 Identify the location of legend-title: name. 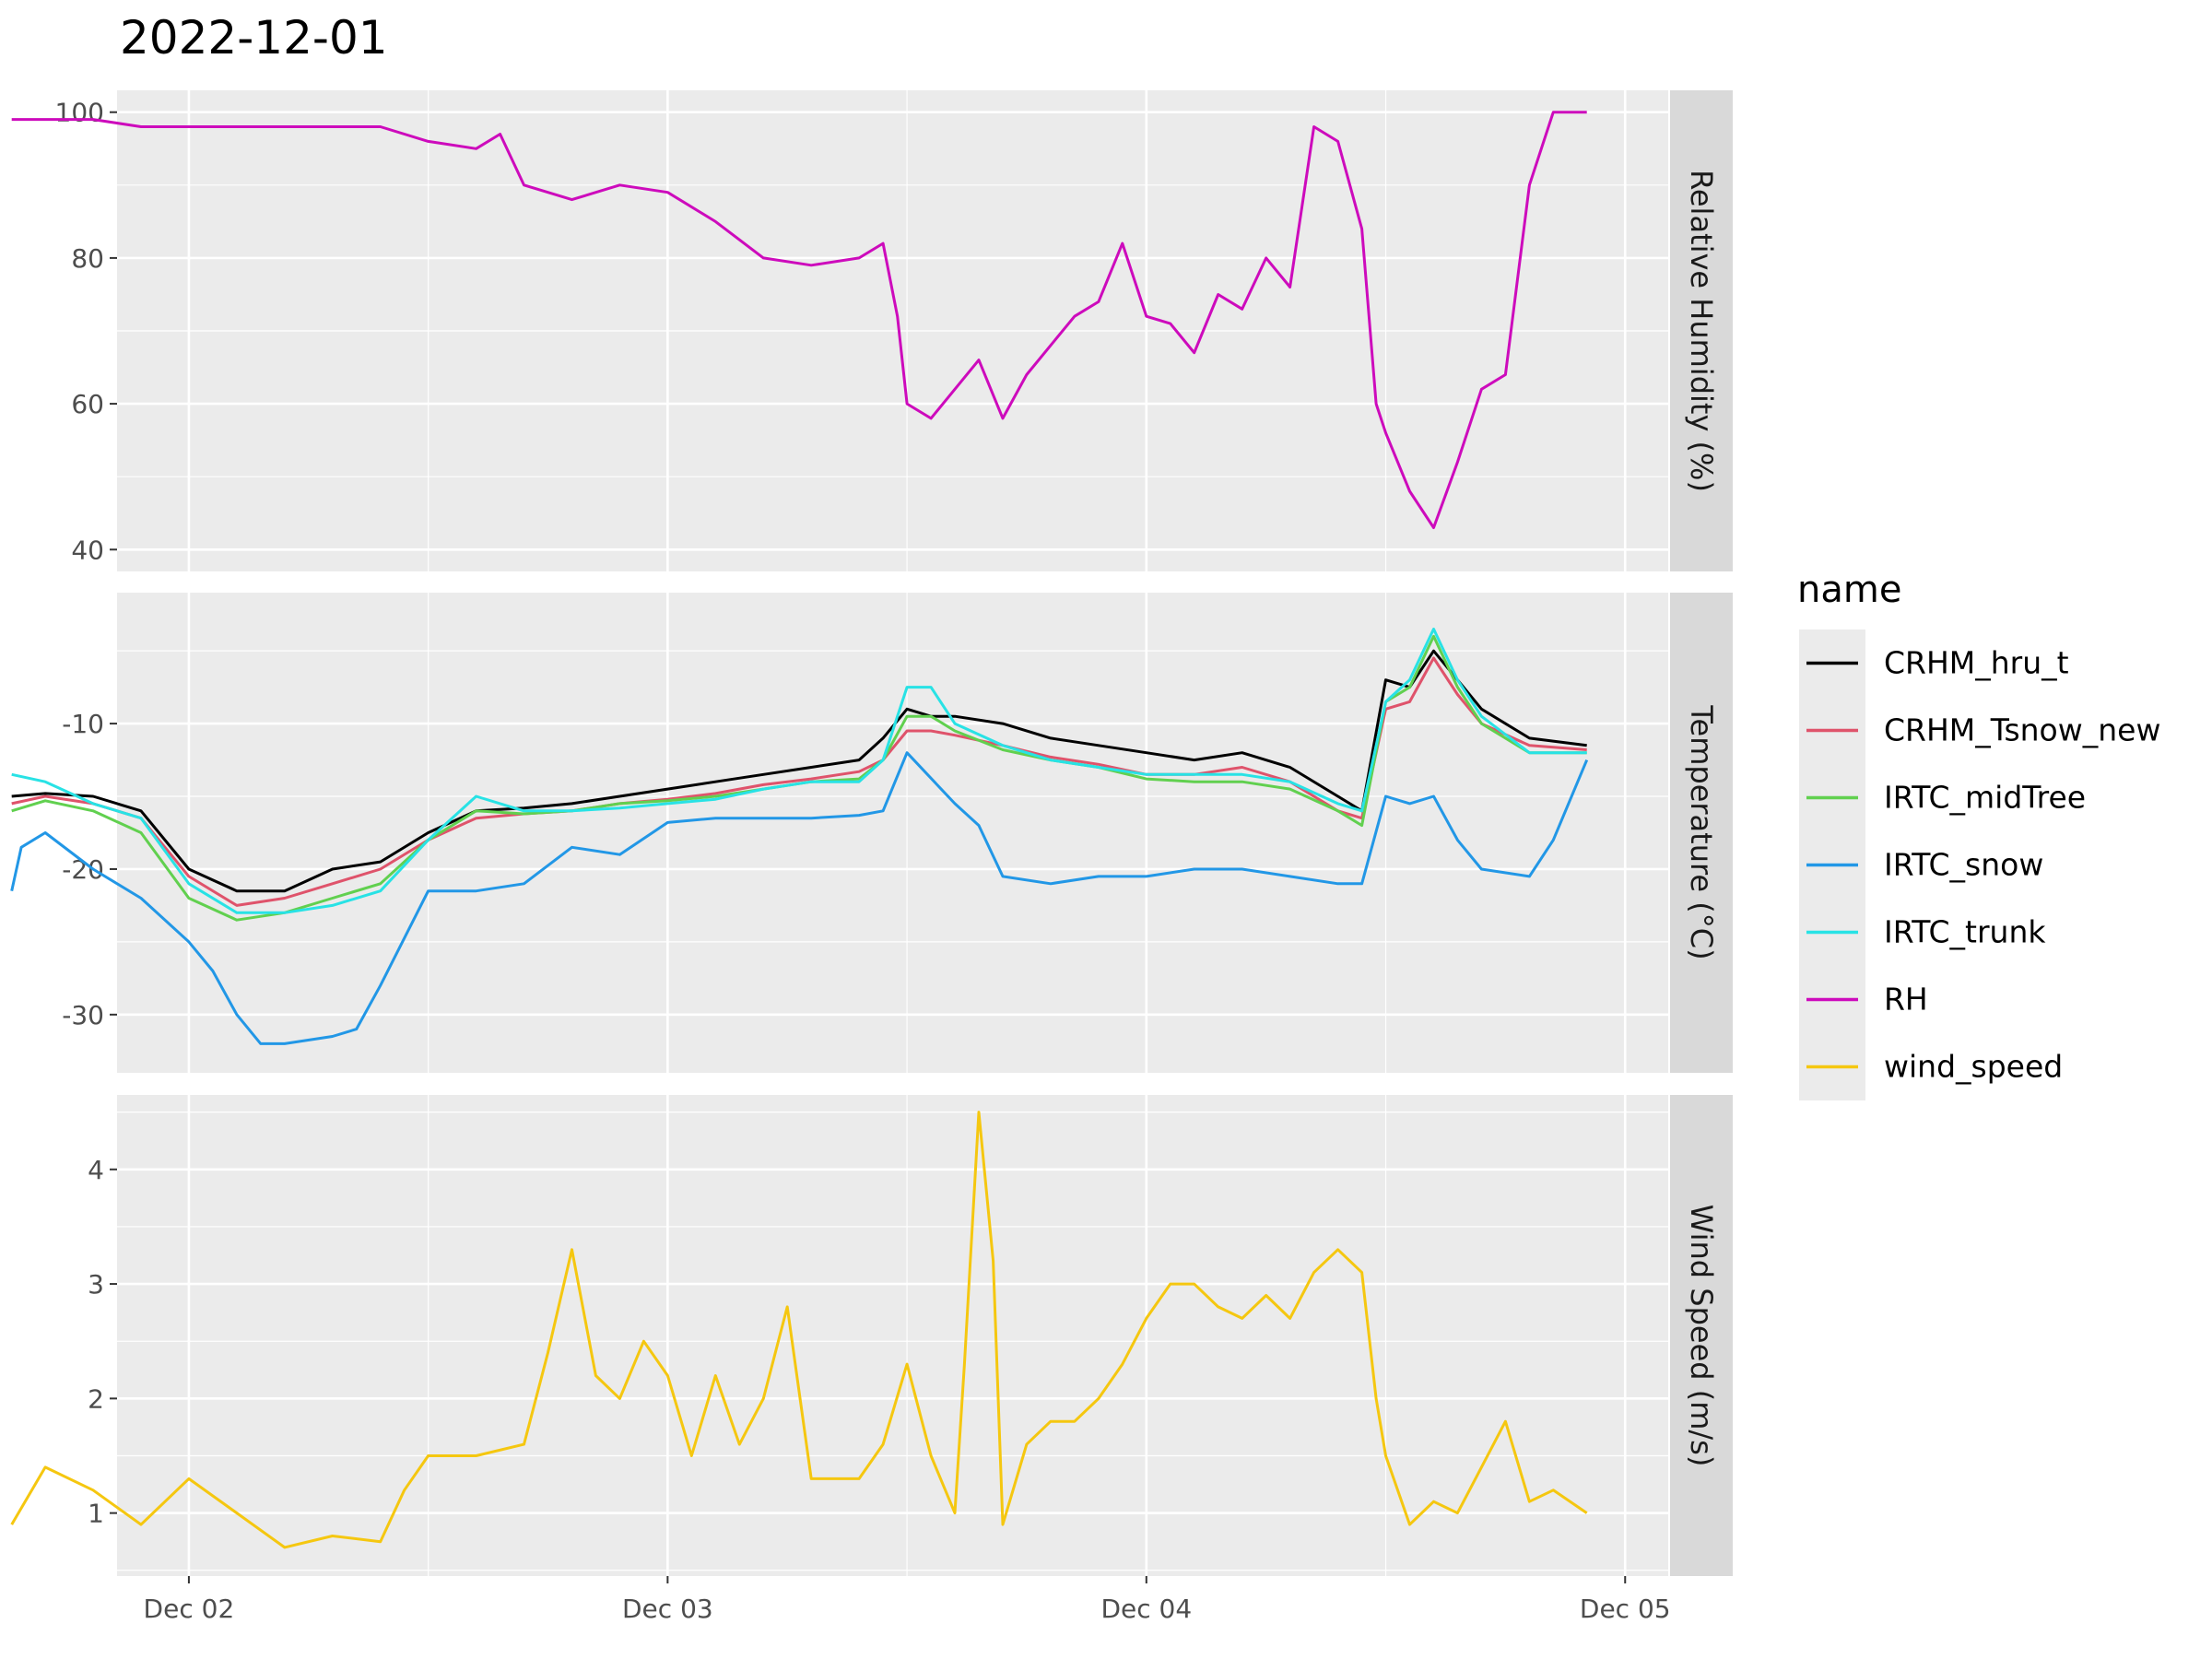
(1849, 590).